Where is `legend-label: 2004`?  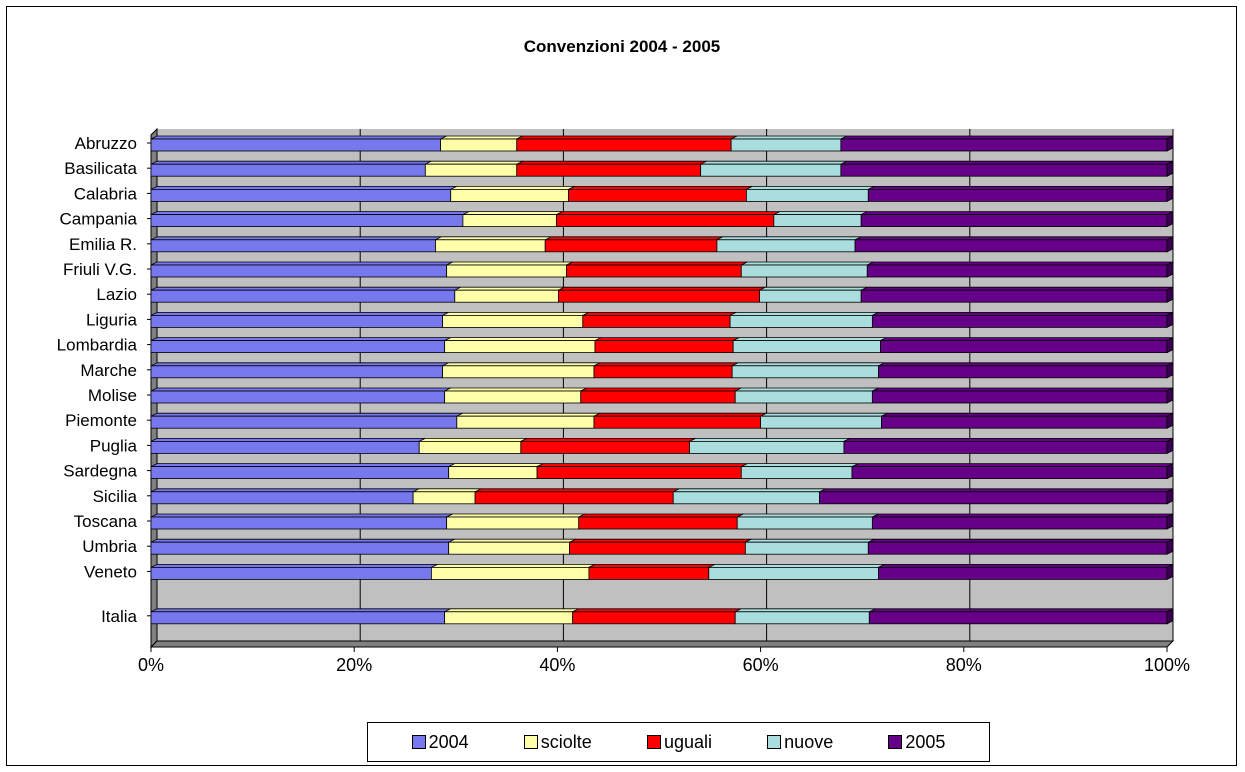 legend-label: 2004 is located at coordinates (448, 741).